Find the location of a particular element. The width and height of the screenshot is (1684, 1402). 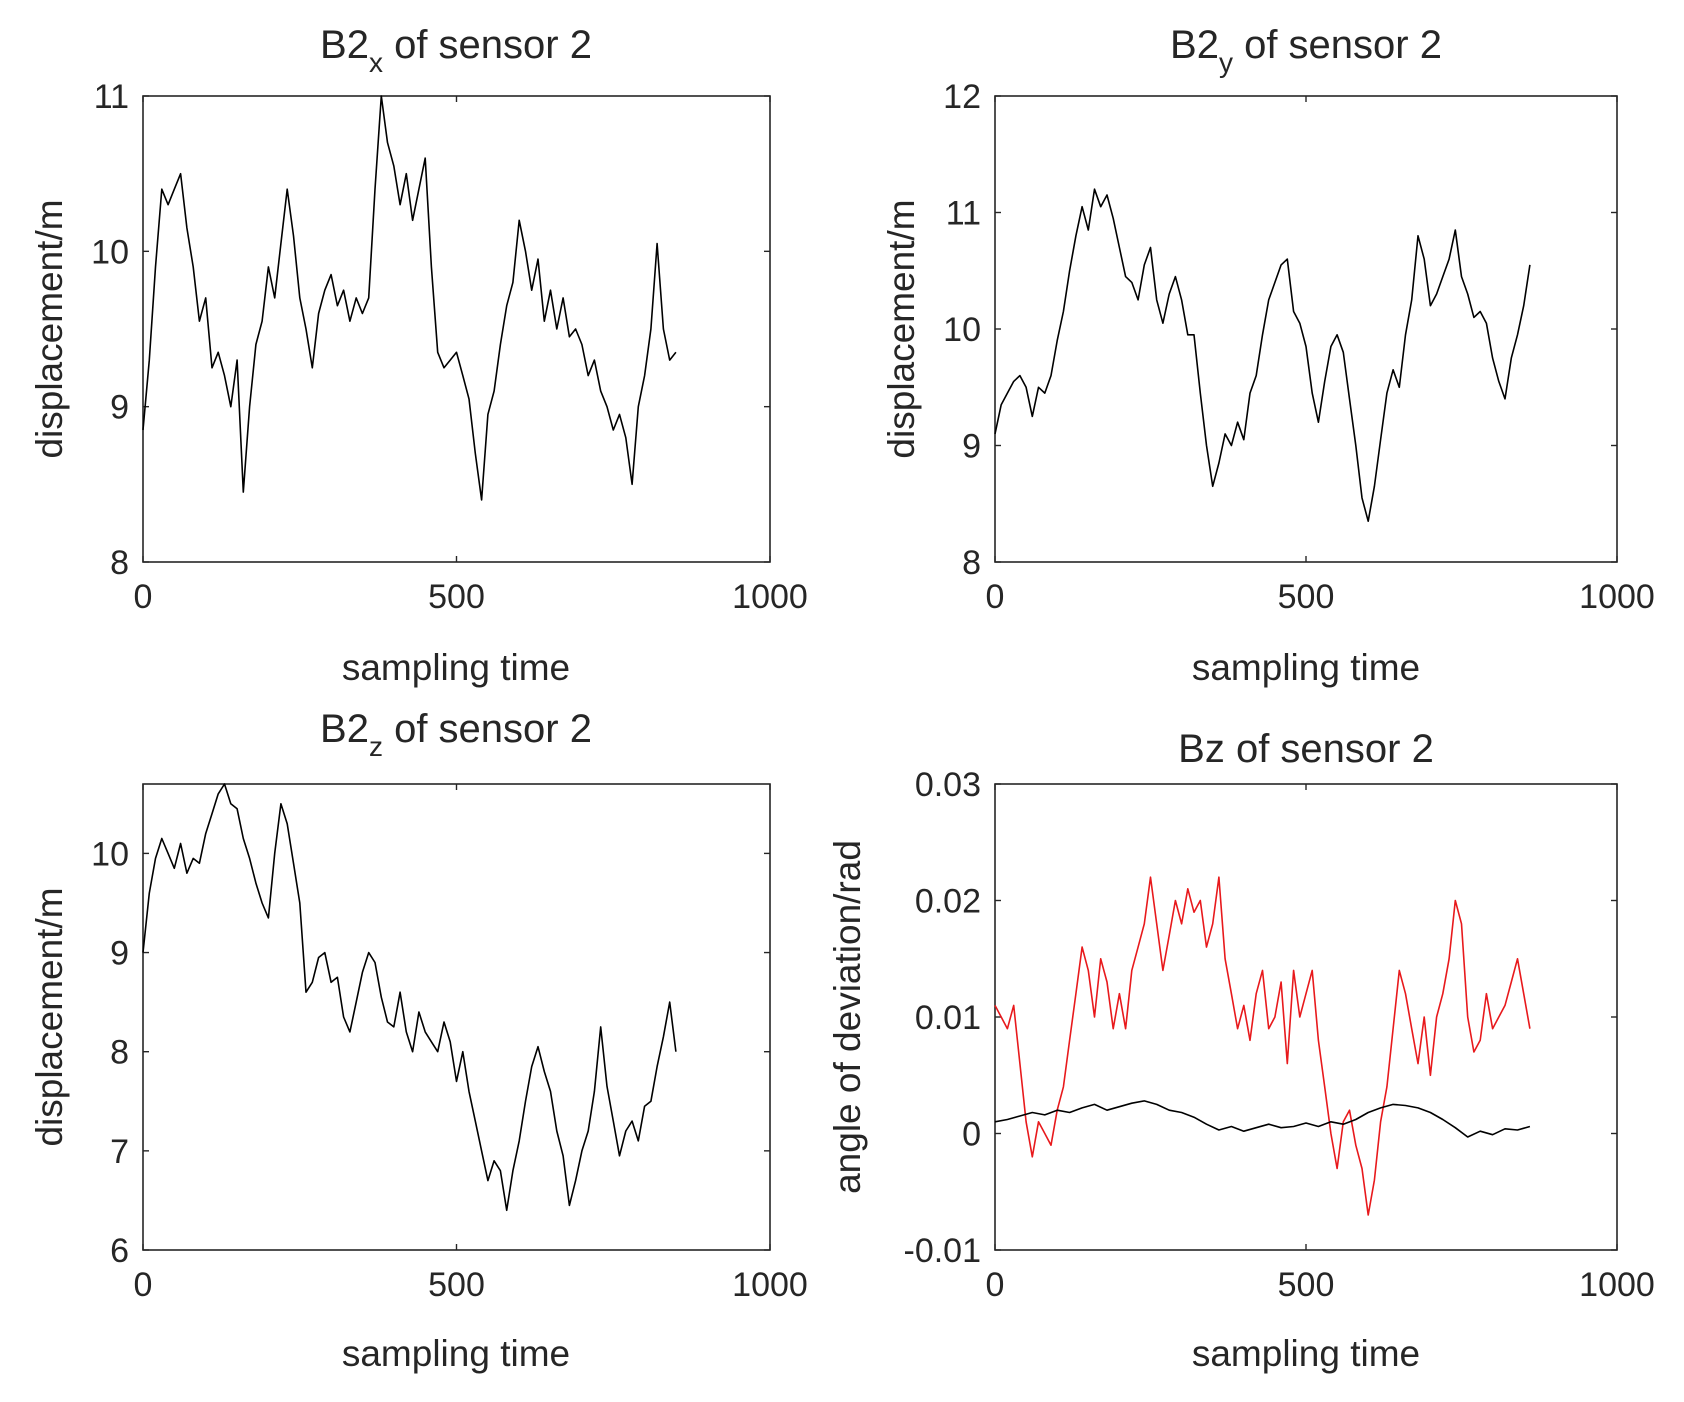

panel-b2y-title: B2y of sensor 2 is located at coordinates (1306, 50).